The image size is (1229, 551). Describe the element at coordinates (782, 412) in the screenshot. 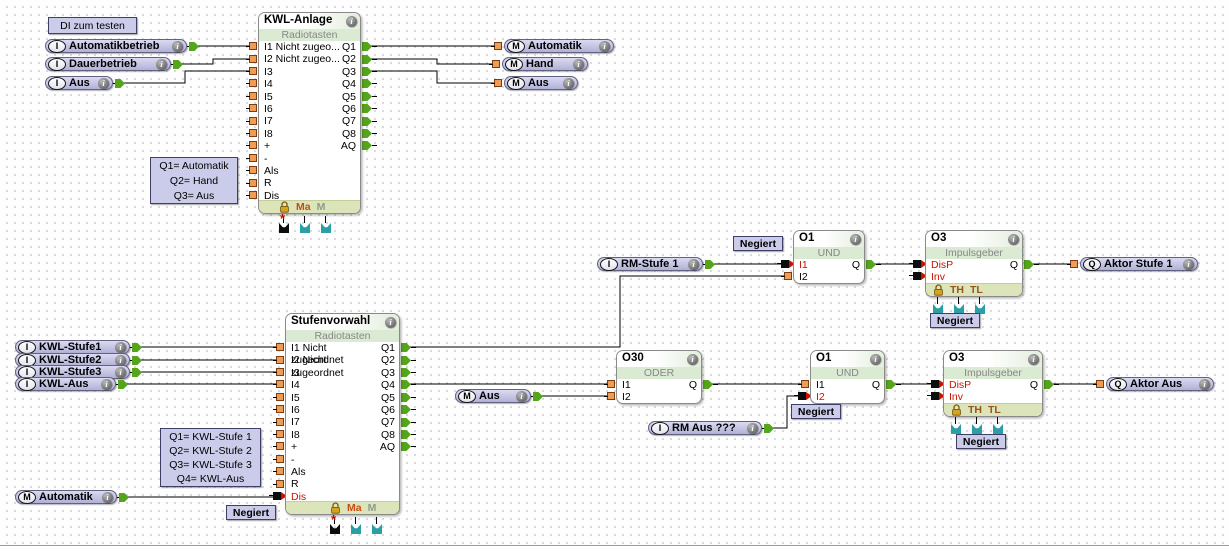

I see `wire-rm_aus-to-o1_unten.I2` at that location.